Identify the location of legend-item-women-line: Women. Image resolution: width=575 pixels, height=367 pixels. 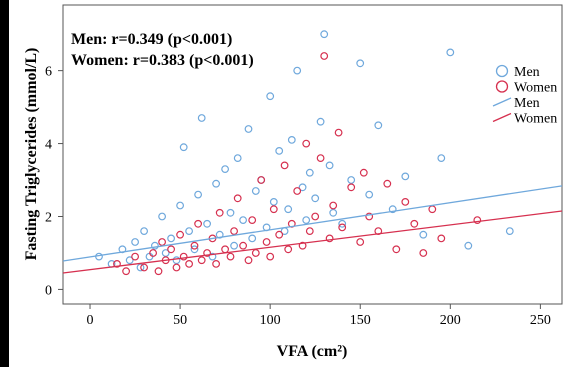
(524, 119).